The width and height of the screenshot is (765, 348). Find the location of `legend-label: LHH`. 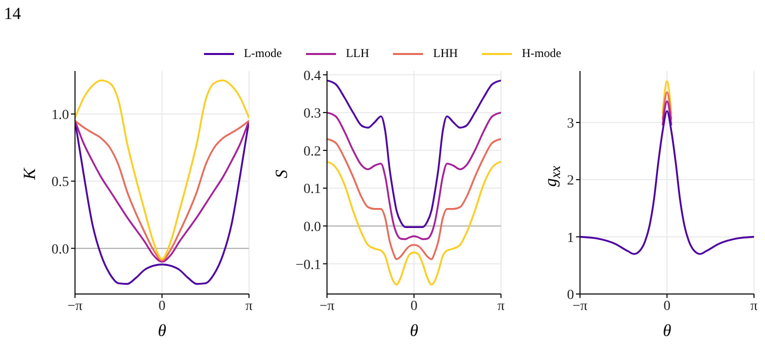

legend-label: LHH is located at coordinates (445, 53).